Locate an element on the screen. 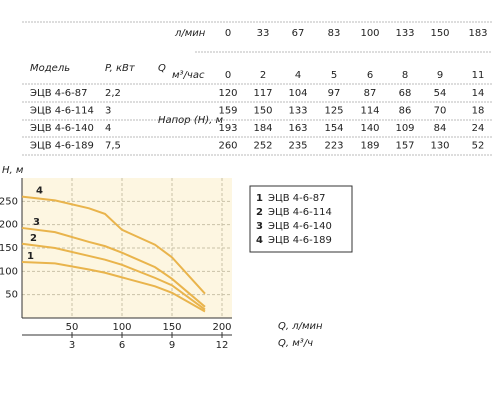  cell: 223 is located at coordinates (333, 146).